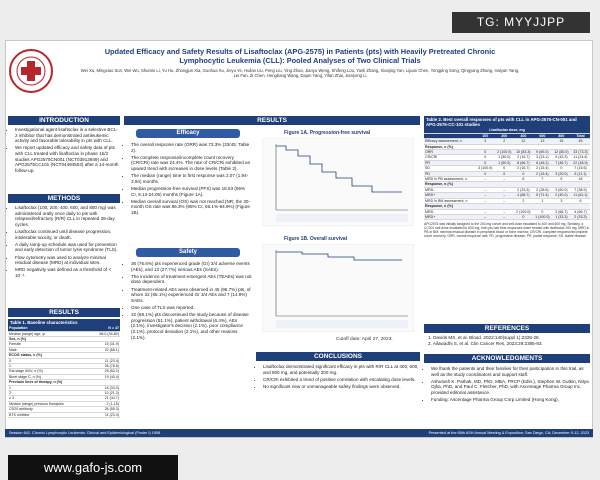 Image resolution: width=600 pixels, height=480 pixels. Describe the element at coordinates (523, 190) in the screenshot. I see `table-cell: 2 (33.3)` at that location.